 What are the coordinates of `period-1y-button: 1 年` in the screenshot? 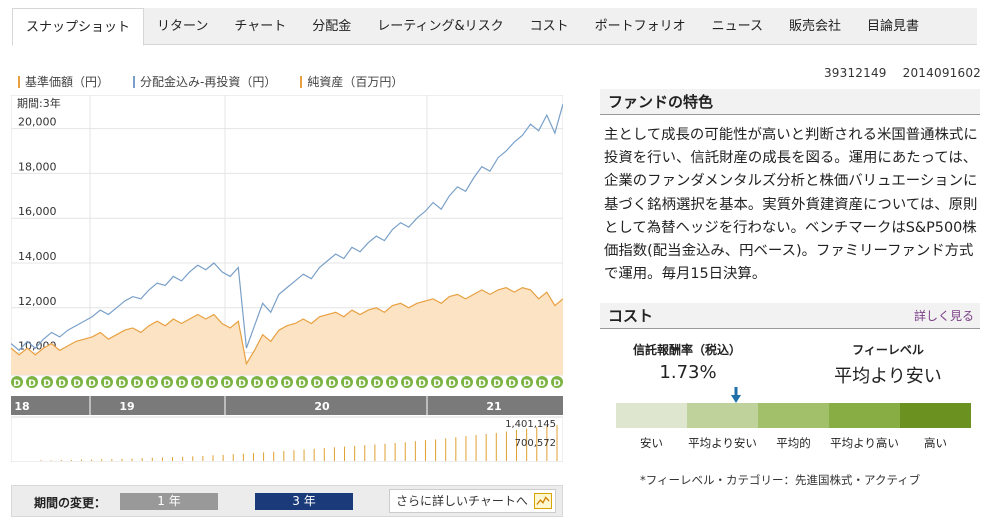 It's located at (169, 501).